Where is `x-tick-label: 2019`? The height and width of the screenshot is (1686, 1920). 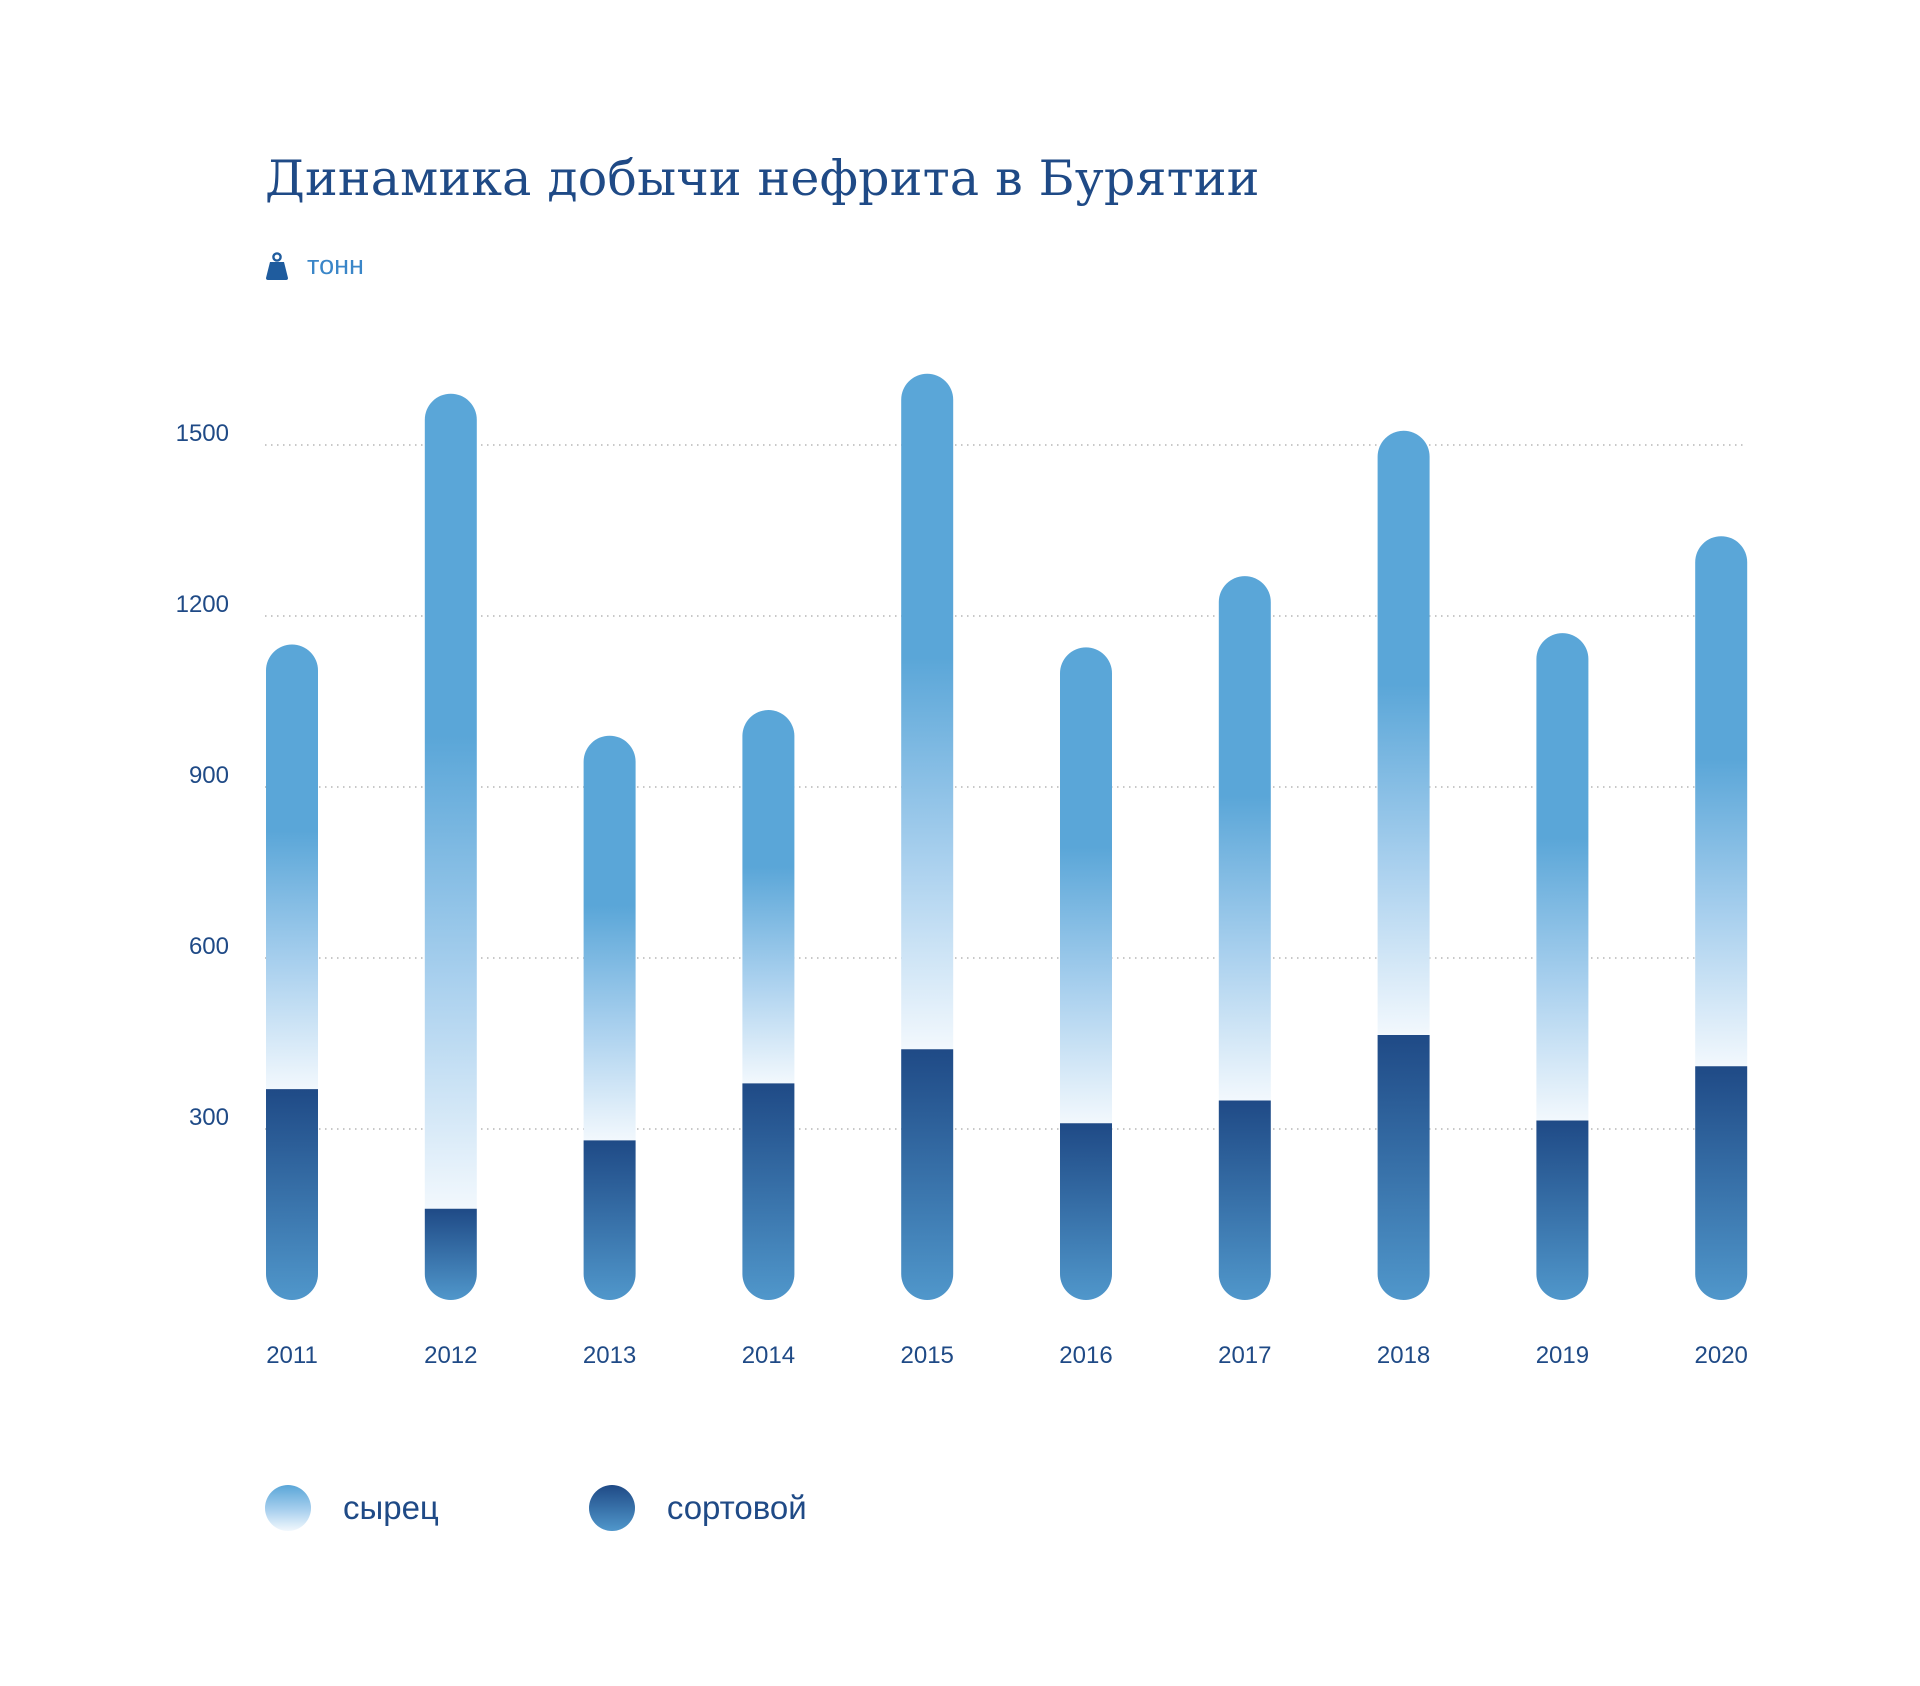
x-tick-label: 2019 is located at coordinates (1562, 1355).